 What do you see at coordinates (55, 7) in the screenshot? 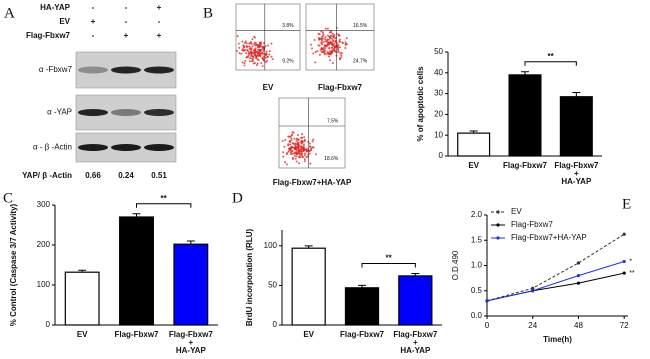
I see `condition-label: HA-YAP` at bounding box center [55, 7].